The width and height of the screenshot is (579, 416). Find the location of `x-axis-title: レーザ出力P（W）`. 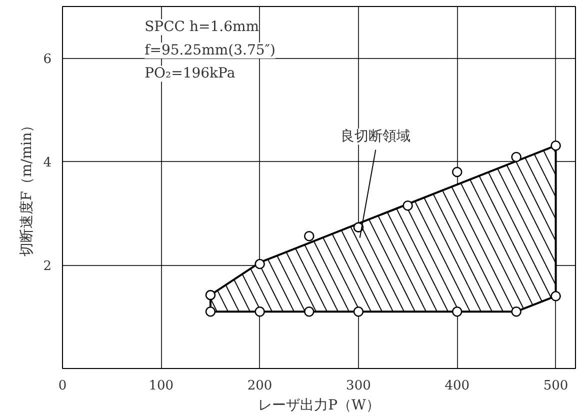

x-axis-title: レーザ出力P（W） is located at coordinates (319, 406).